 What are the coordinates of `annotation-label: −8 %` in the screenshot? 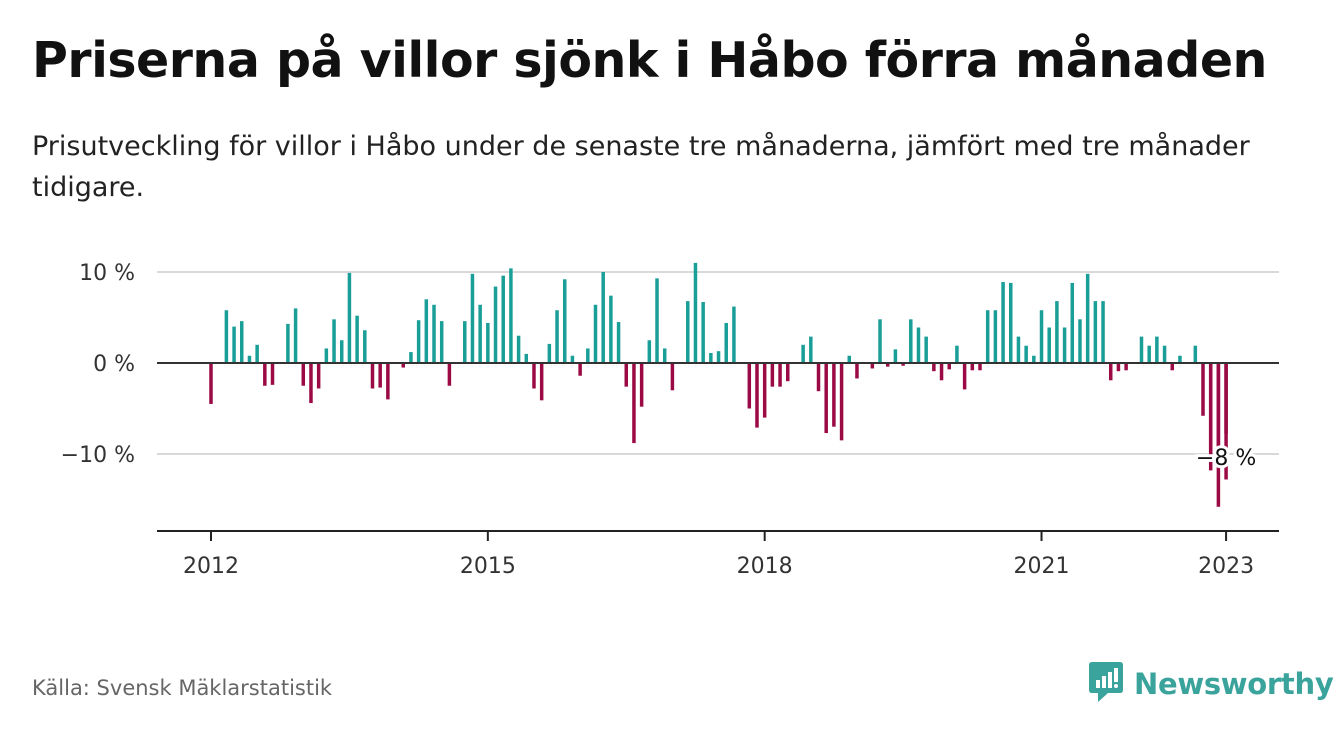 It's located at (1226, 458).